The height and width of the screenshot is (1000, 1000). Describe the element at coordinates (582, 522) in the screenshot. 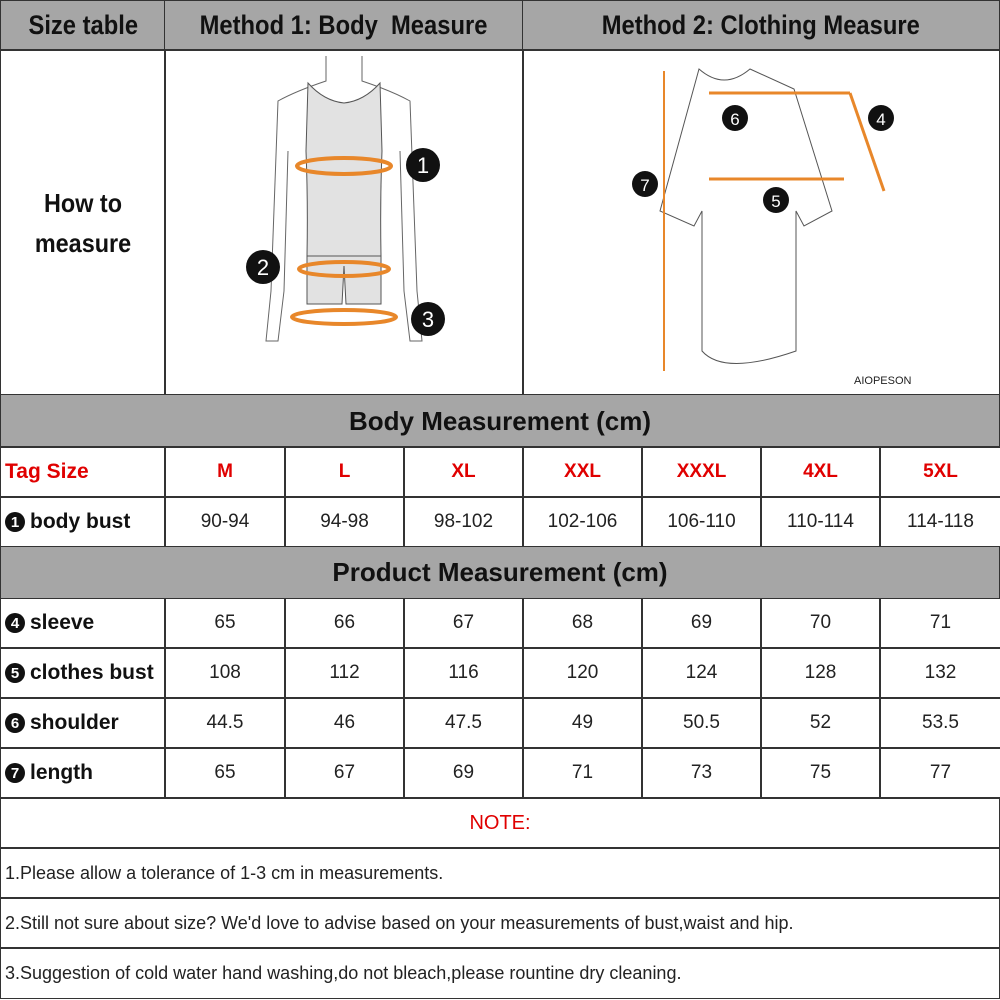

I see `value-cell: 102-106` at that location.